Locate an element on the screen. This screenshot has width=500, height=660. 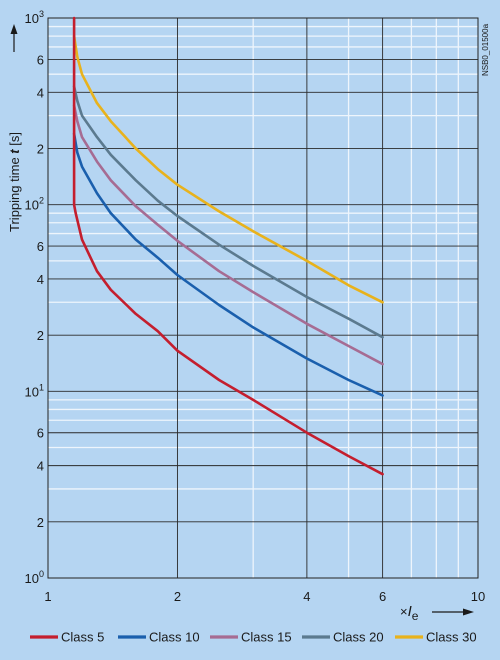
y-axis-title-unit: [s] is located at coordinates (14, 140).